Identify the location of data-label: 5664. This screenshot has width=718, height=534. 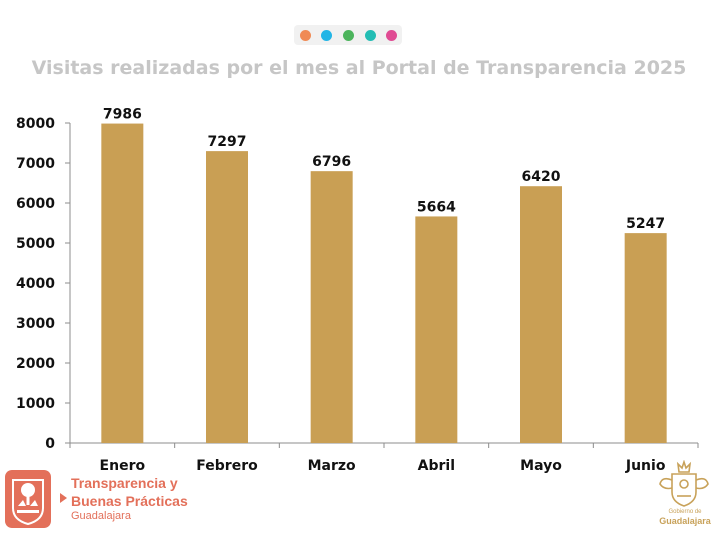
(436, 207).